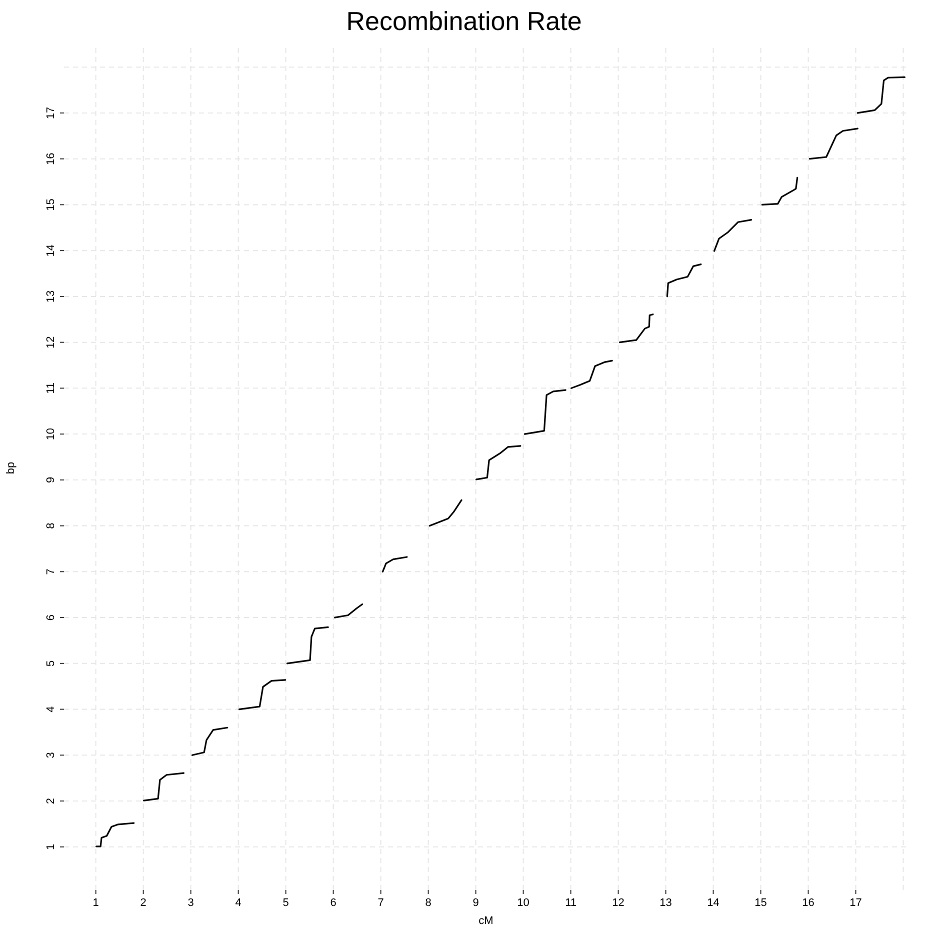 This screenshot has width=928, height=936. I want to click on x-tick-label: 16, so click(808, 903).